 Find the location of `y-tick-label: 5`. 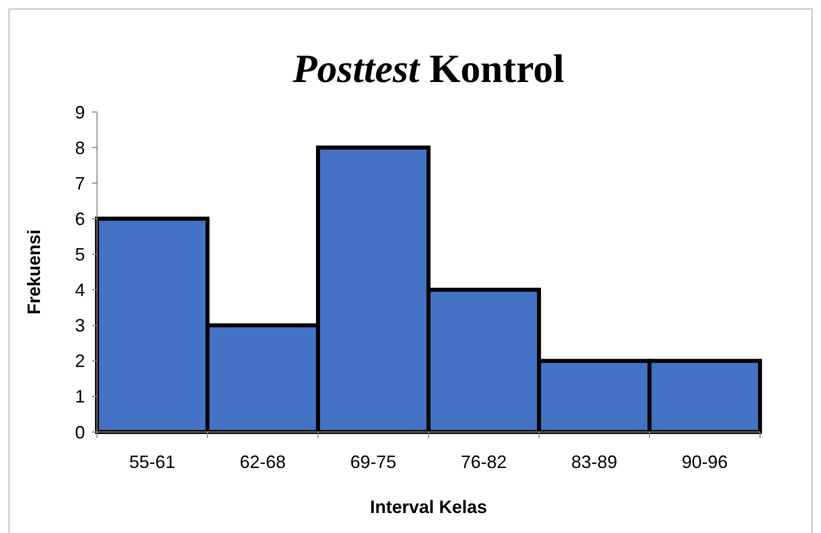

y-tick-label: 5 is located at coordinates (79, 254).